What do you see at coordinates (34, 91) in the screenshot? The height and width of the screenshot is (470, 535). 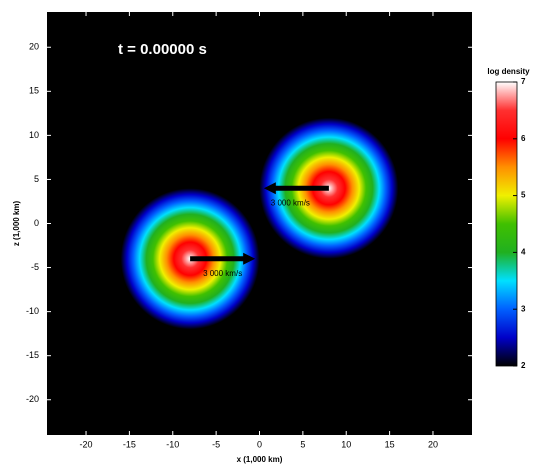 I see `y-tick-label: 15` at bounding box center [34, 91].